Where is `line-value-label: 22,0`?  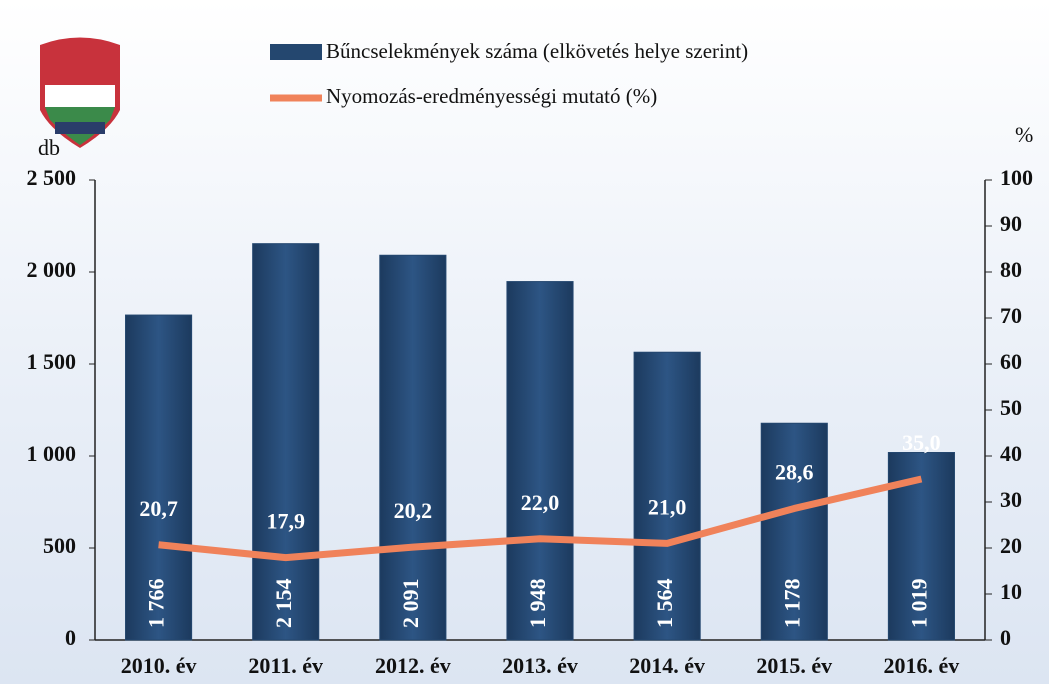 line-value-label: 22,0 is located at coordinates (540, 502).